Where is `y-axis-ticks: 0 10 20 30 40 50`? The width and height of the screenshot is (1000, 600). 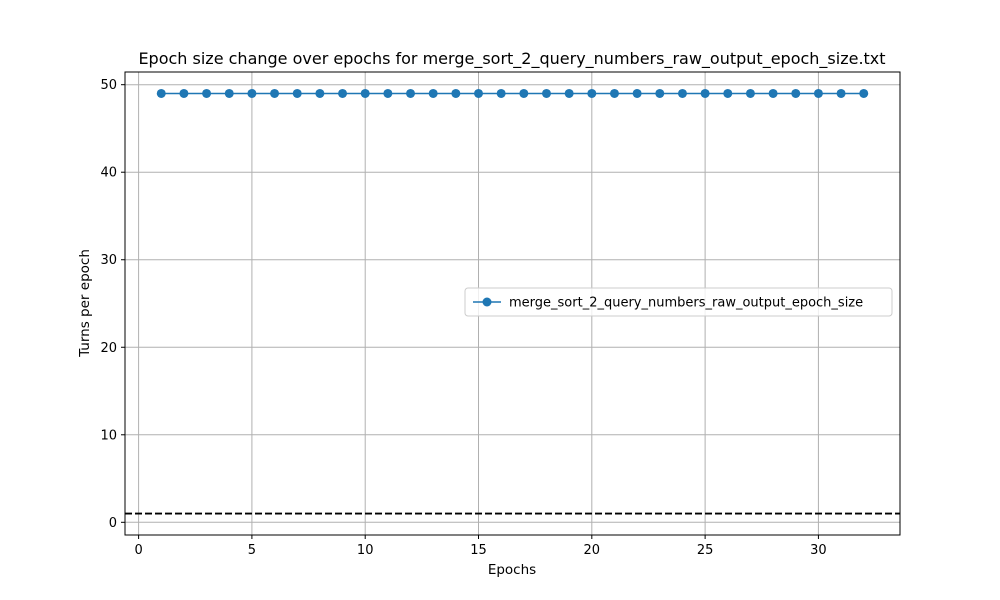 y-axis-ticks: 0 10 20 30 40 50 is located at coordinates (112, 304).